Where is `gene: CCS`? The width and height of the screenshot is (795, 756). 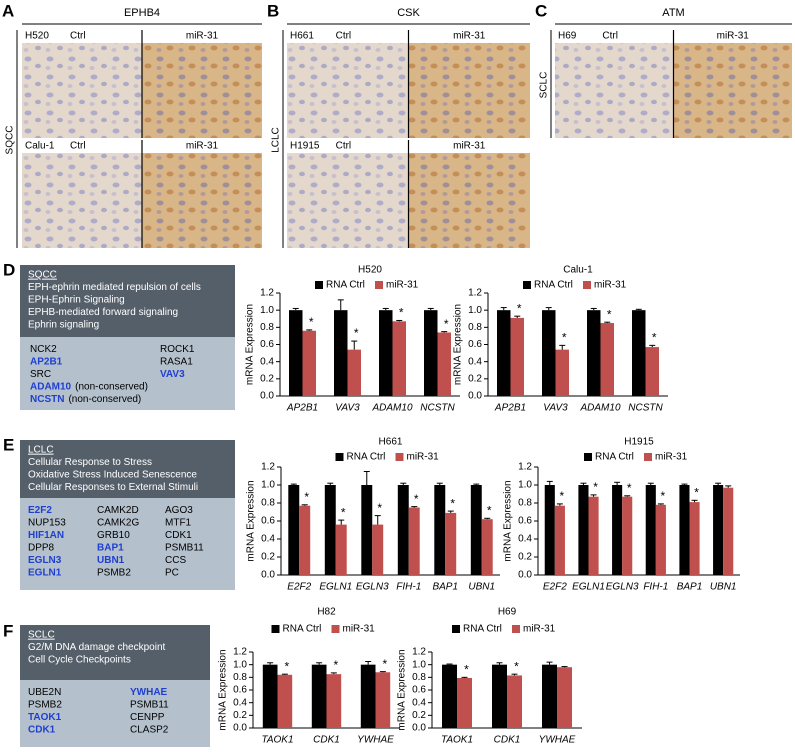
gene: CCS is located at coordinates (175, 560).